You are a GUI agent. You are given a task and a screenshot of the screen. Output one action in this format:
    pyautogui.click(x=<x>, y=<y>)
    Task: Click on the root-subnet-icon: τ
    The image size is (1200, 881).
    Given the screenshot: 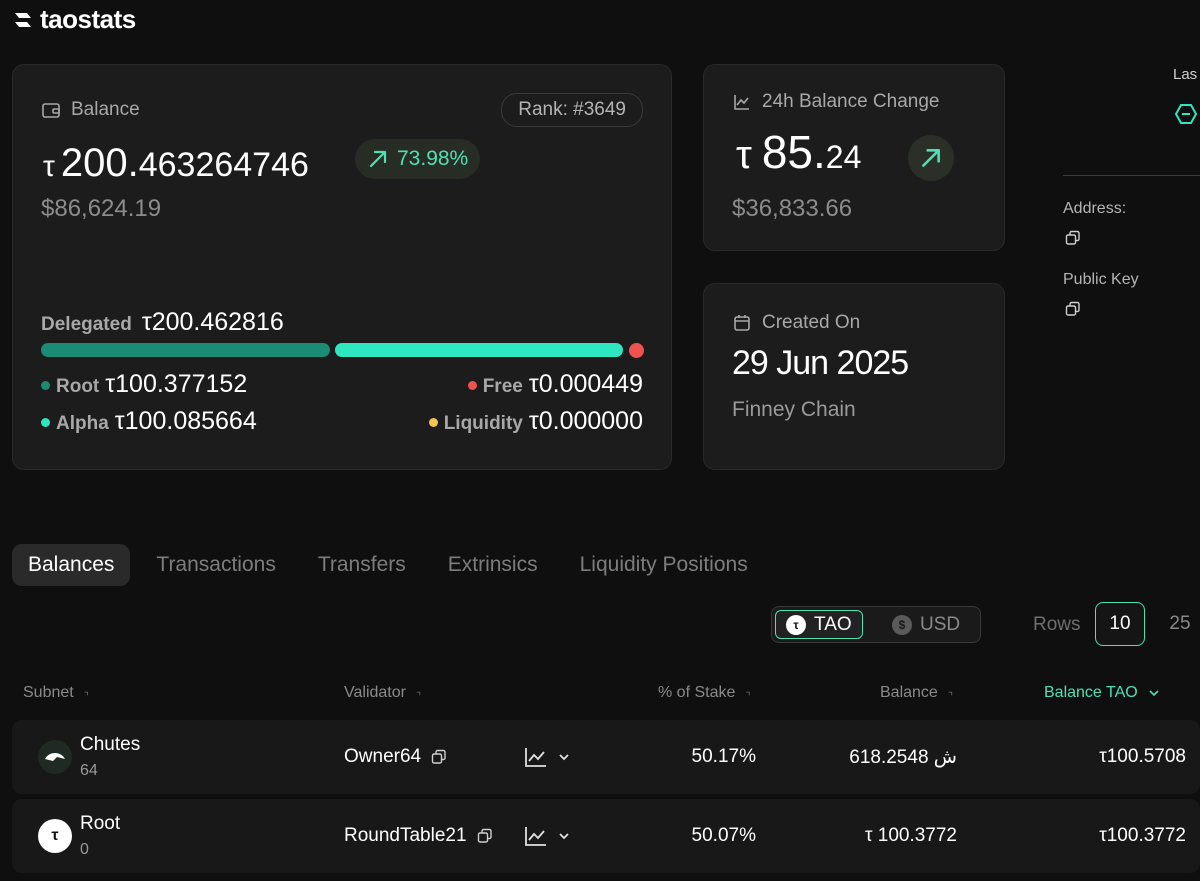 What is the action you would take?
    pyautogui.click(x=55, y=836)
    